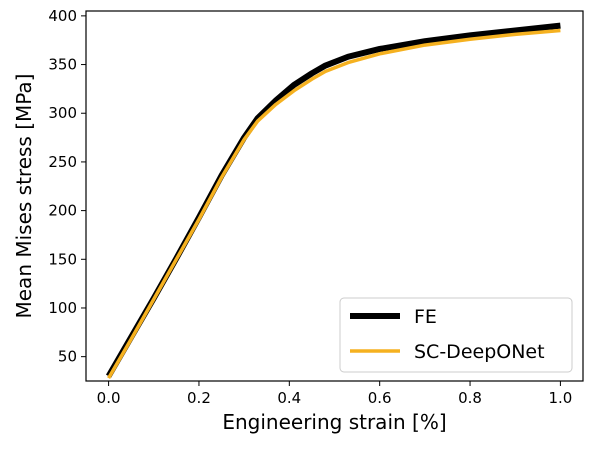 The image size is (598, 449). I want to click on y-axis-label: Mean Mises stress [MPa], so click(24, 196).